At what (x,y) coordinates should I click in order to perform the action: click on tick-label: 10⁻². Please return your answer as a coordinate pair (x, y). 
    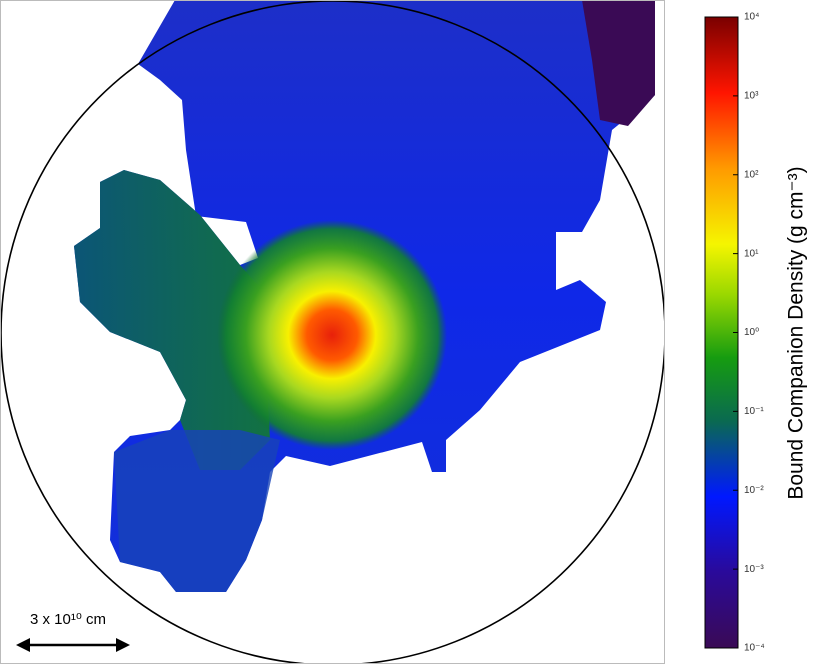
    Looking at the image, I should click on (754, 490).